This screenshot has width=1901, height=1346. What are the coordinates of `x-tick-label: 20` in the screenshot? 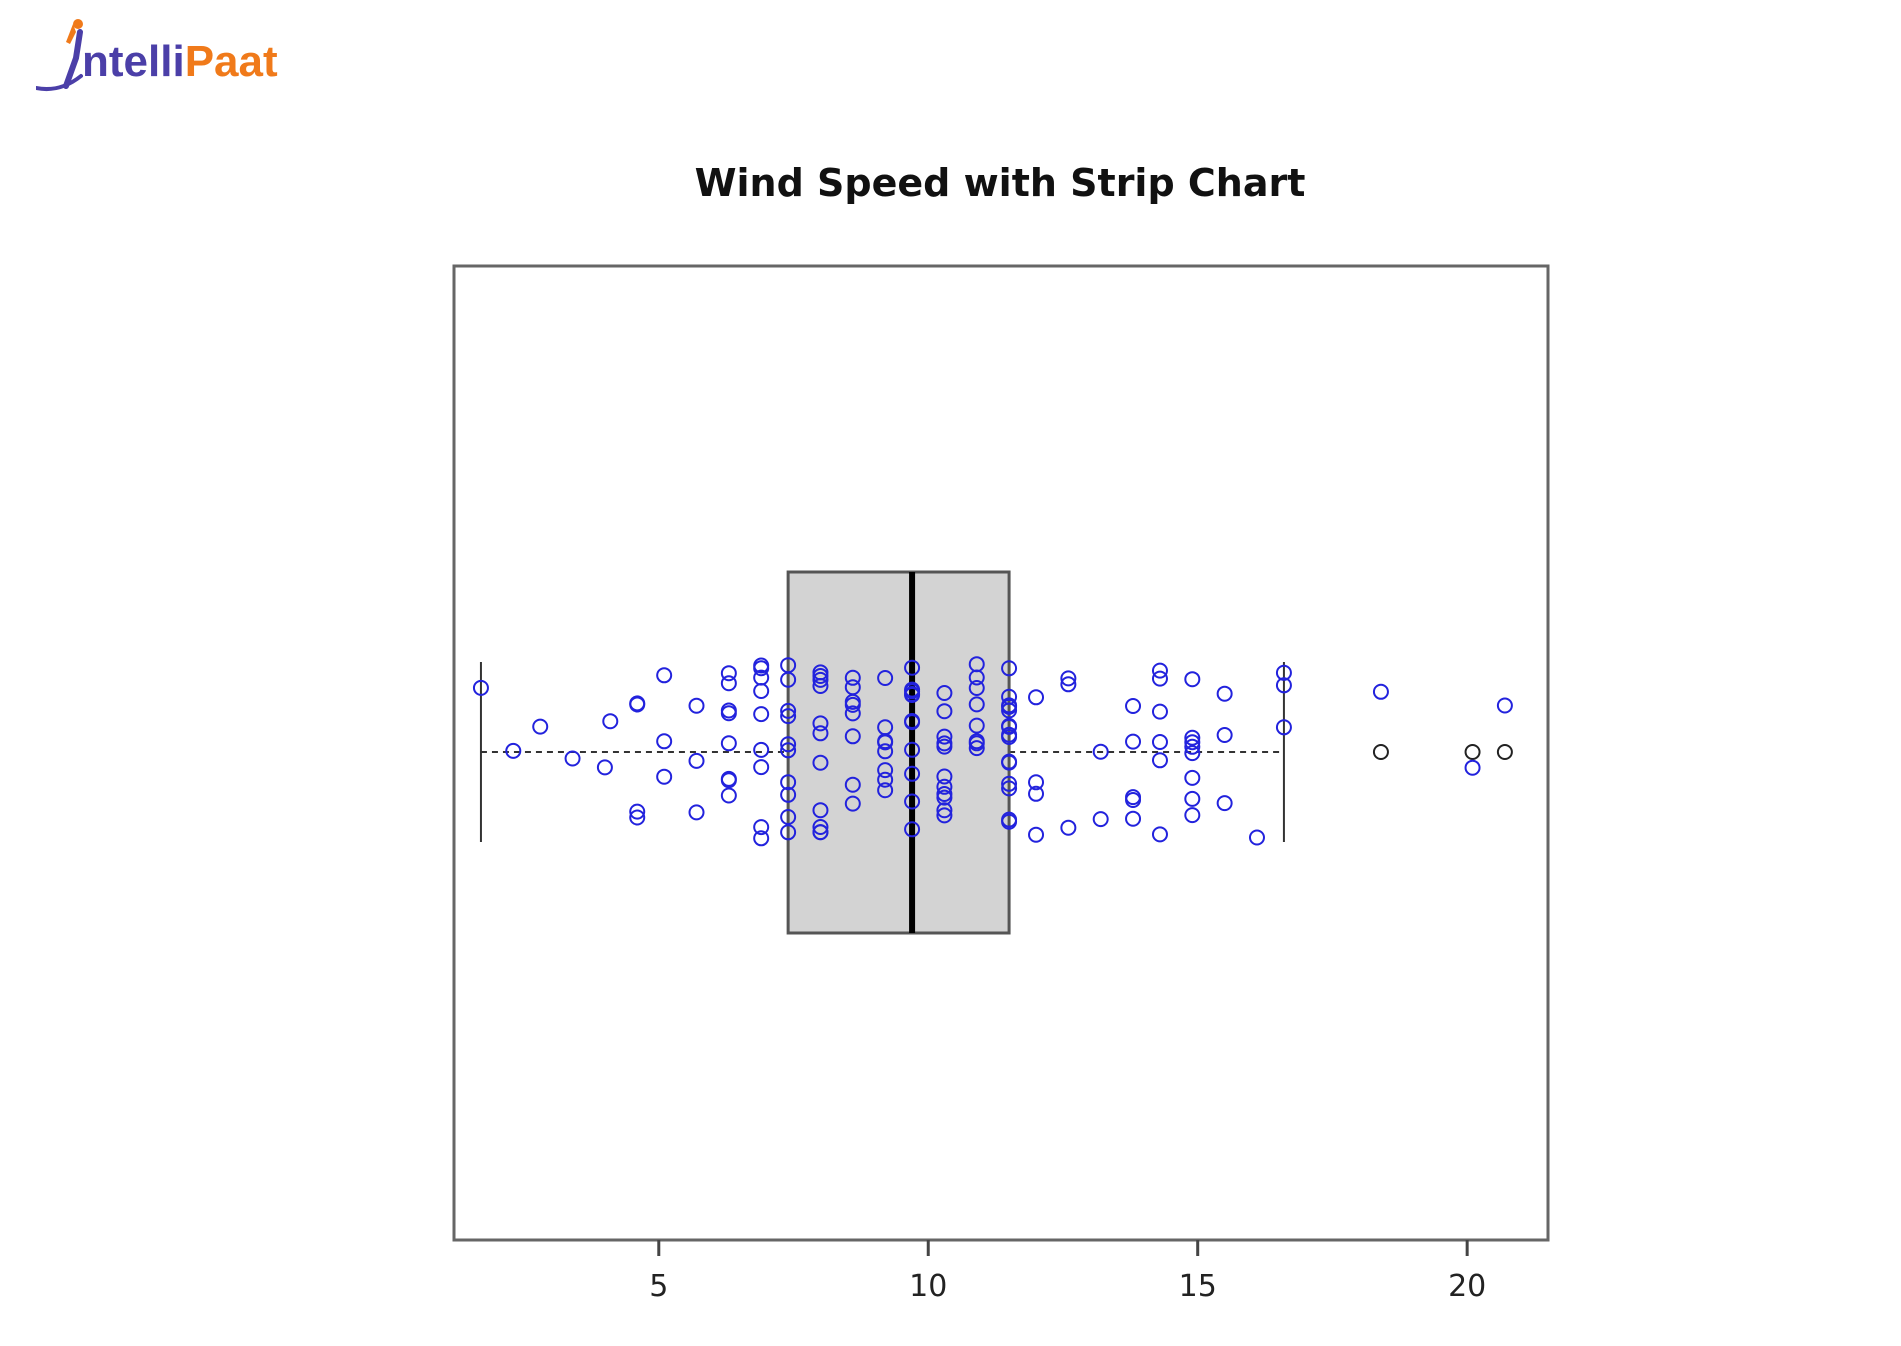 It's located at (1467, 1286).